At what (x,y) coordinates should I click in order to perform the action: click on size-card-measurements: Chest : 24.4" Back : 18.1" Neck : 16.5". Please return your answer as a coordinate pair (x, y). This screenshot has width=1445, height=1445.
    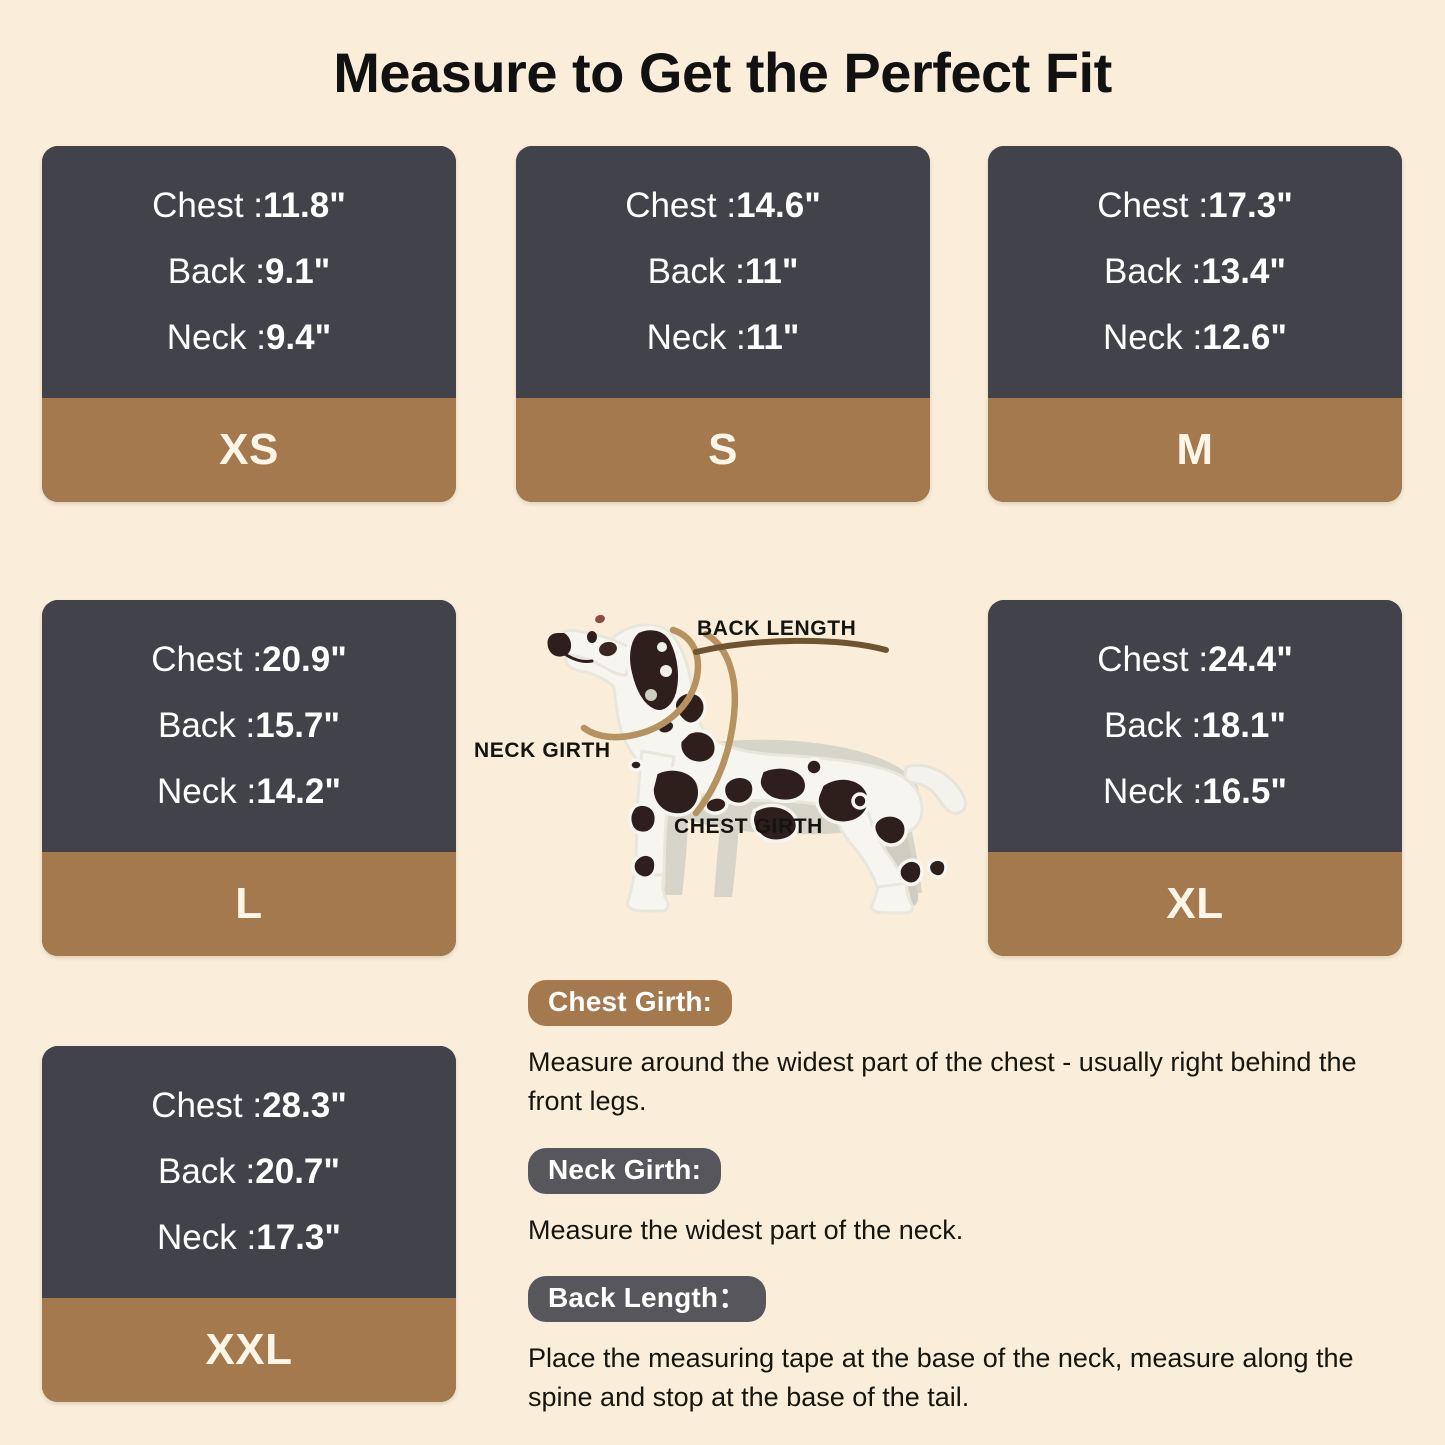
    Looking at the image, I should click on (1195, 726).